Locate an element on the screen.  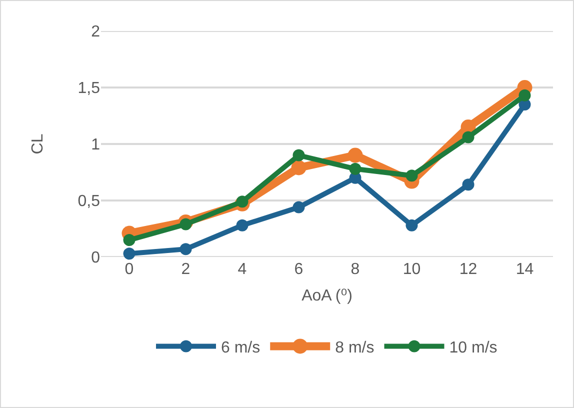
legend-label: 10 m/s is located at coordinates (473, 347).